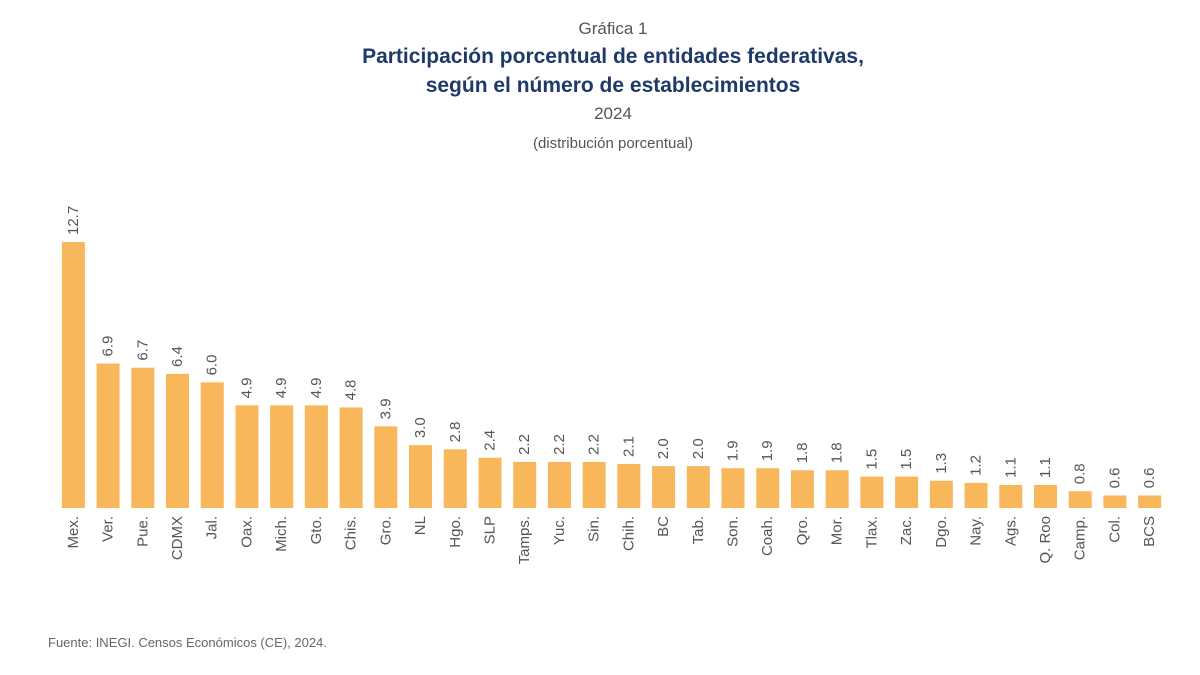 The width and height of the screenshot is (1200, 675). I want to click on x-tick-label: Q. Roo, so click(1045, 540).